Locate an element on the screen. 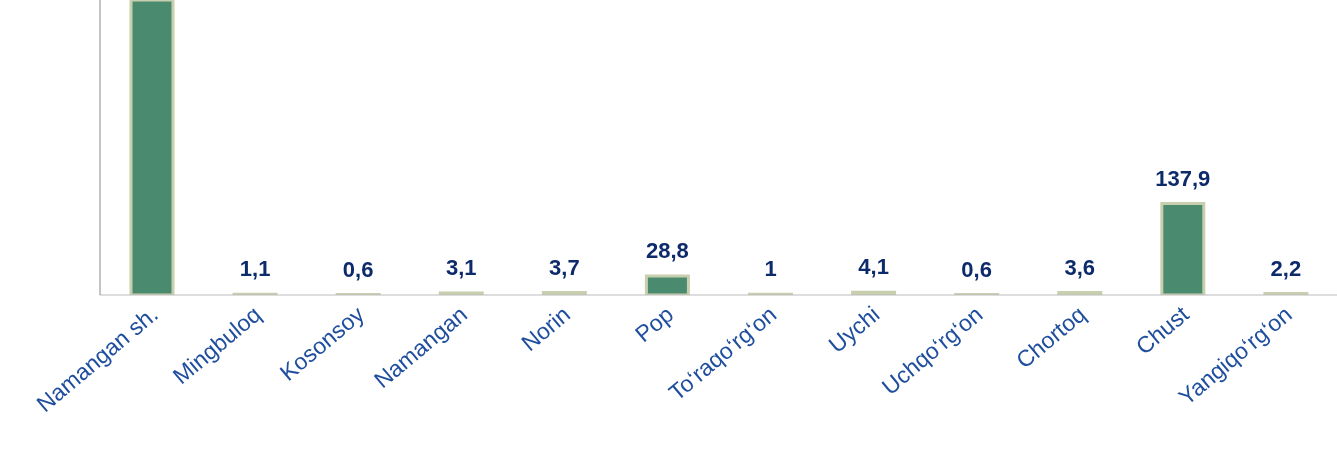  data-label: 1 is located at coordinates (770, 269).